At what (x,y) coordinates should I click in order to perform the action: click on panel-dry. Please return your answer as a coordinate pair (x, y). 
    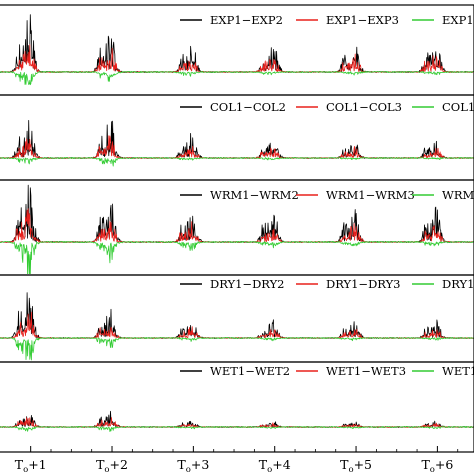
    Looking at the image, I should click on (237, 326).